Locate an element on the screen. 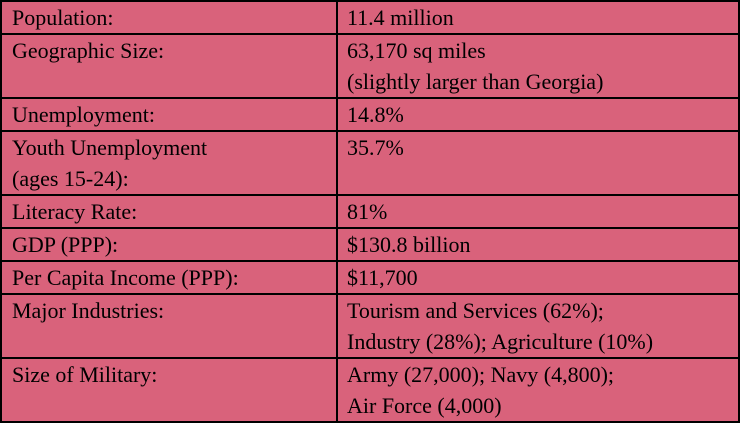 This screenshot has height=423, width=740. table-row-literacy-rate: Literacy Rate: 81% is located at coordinates (370, 211).